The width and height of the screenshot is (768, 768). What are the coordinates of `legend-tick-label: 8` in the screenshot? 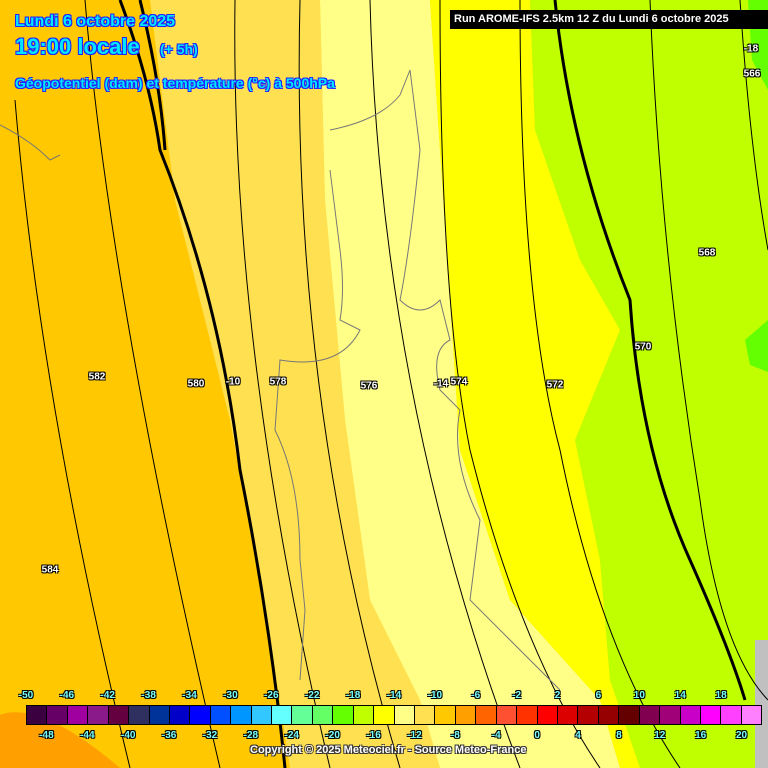 It's located at (619, 735).